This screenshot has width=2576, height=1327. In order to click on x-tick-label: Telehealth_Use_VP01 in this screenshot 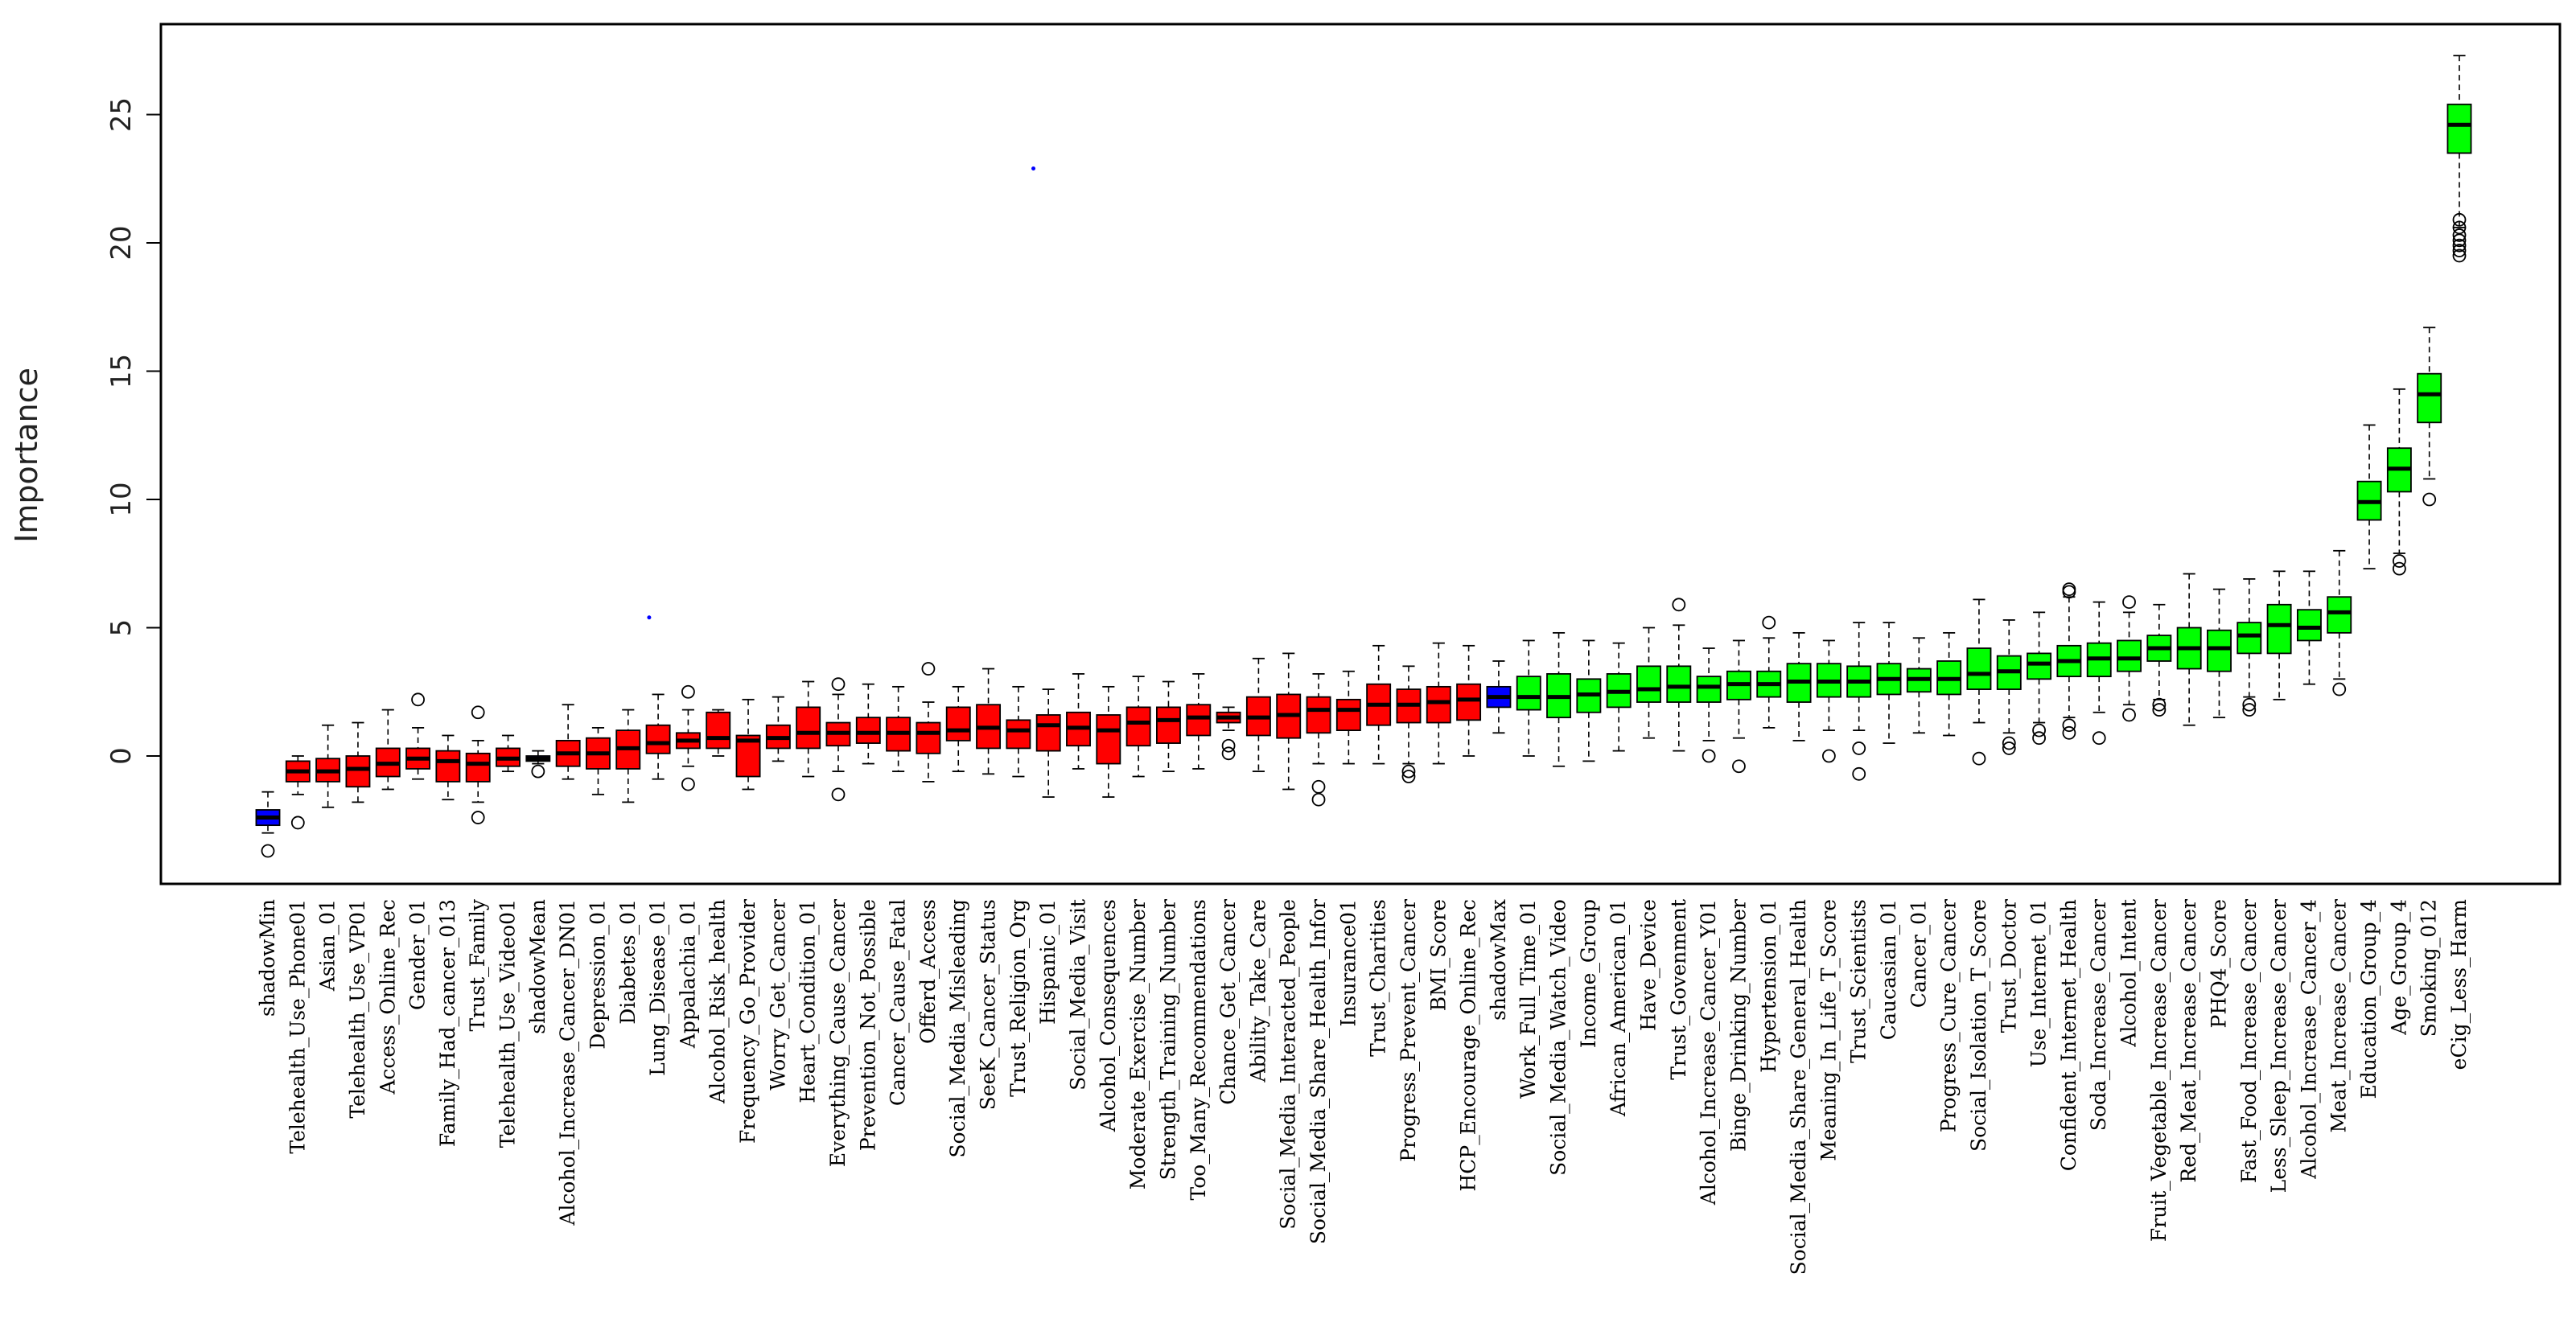, I will do `click(357, 1009)`.